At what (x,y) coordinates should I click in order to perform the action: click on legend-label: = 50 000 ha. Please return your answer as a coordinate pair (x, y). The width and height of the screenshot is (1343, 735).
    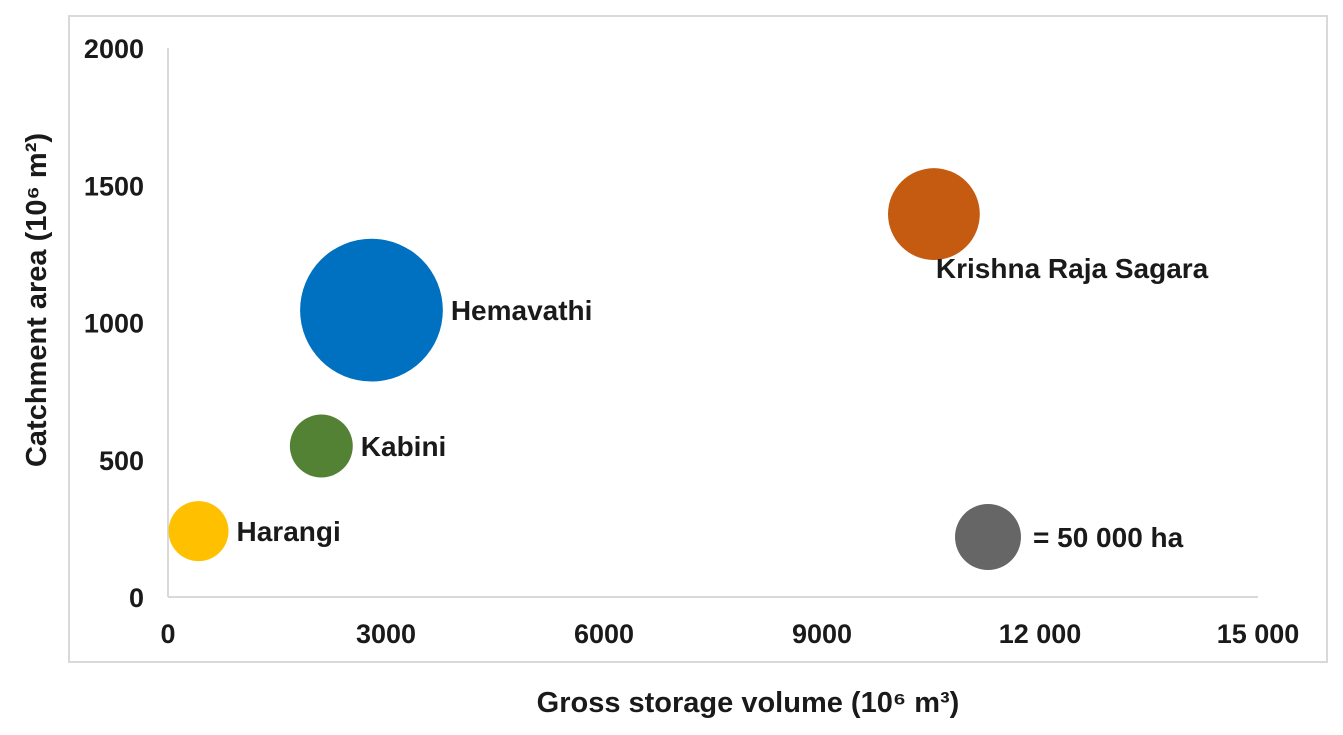
    Looking at the image, I should click on (1108, 537).